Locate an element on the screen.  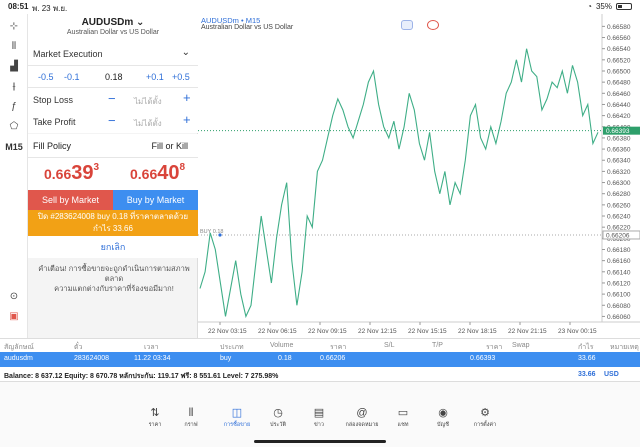
volume-plus-05: +0.5 is located at coordinates (181, 77).